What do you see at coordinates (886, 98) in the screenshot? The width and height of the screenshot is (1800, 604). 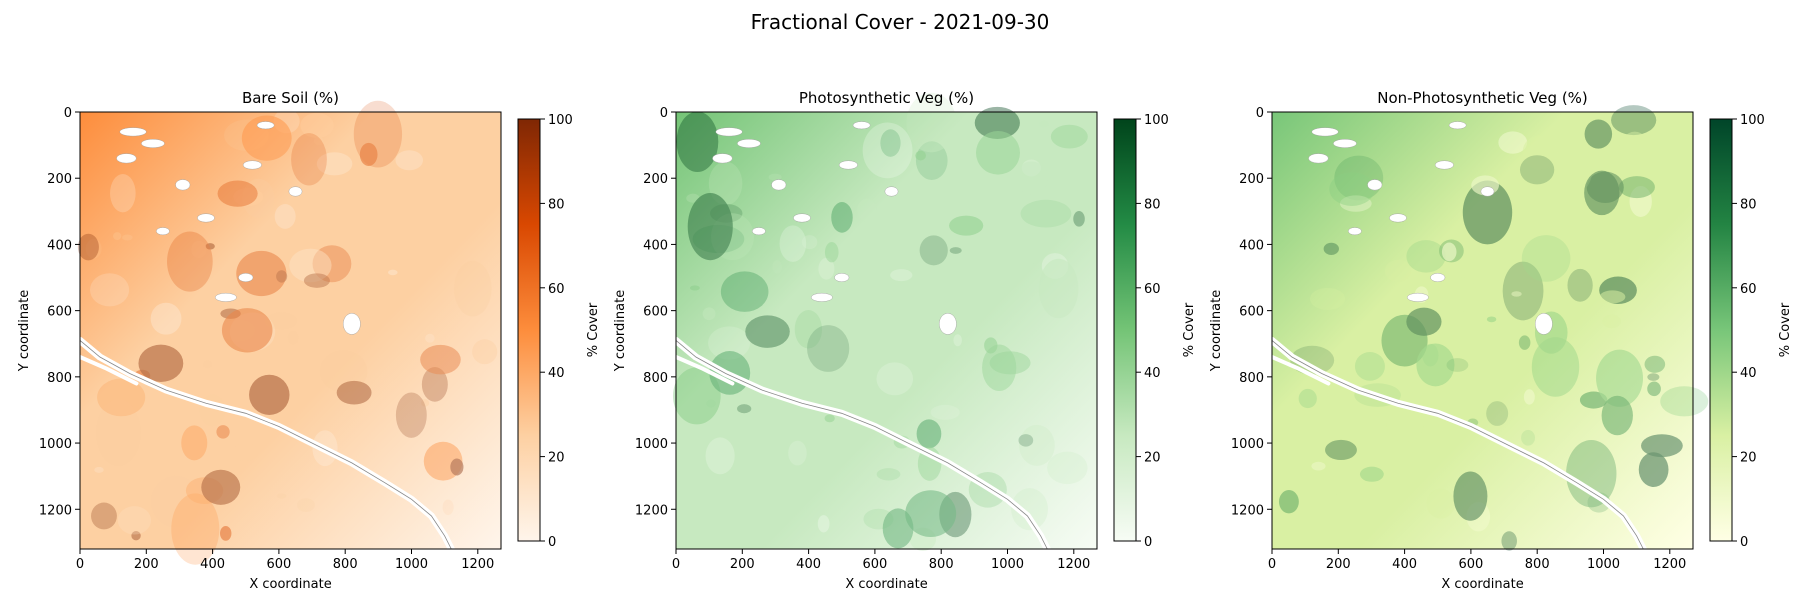 I see `panel-title: Photosynthetic Veg (%)` at bounding box center [886, 98].